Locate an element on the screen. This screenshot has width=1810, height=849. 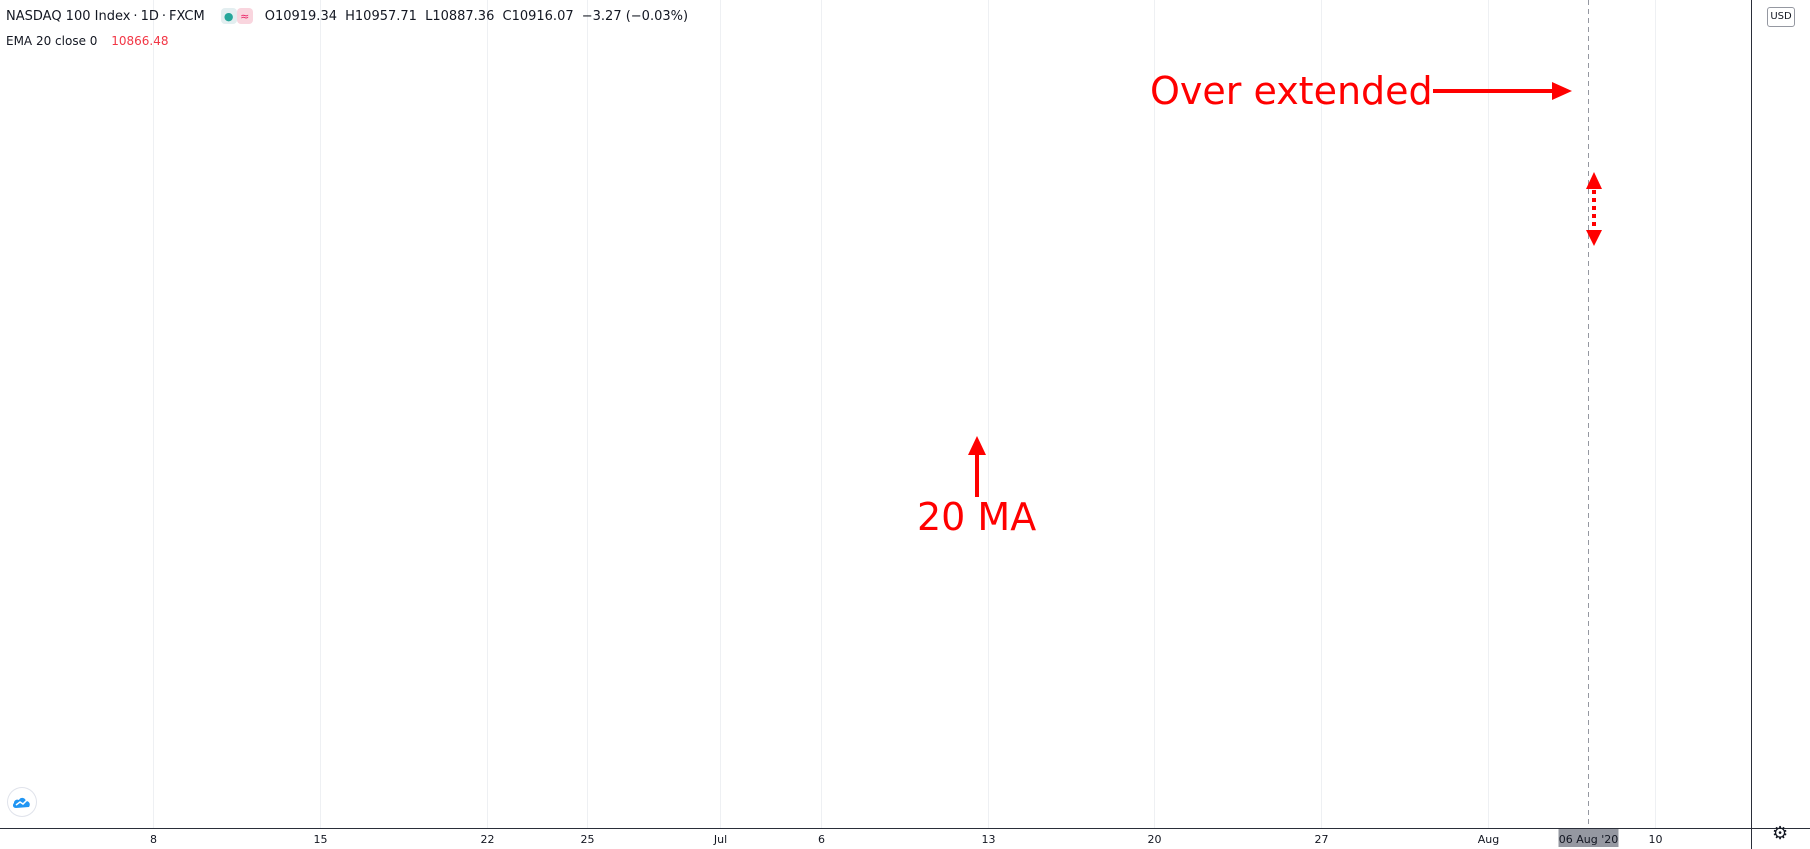
gear-icon: ⚙ is located at coordinates (1780, 833).